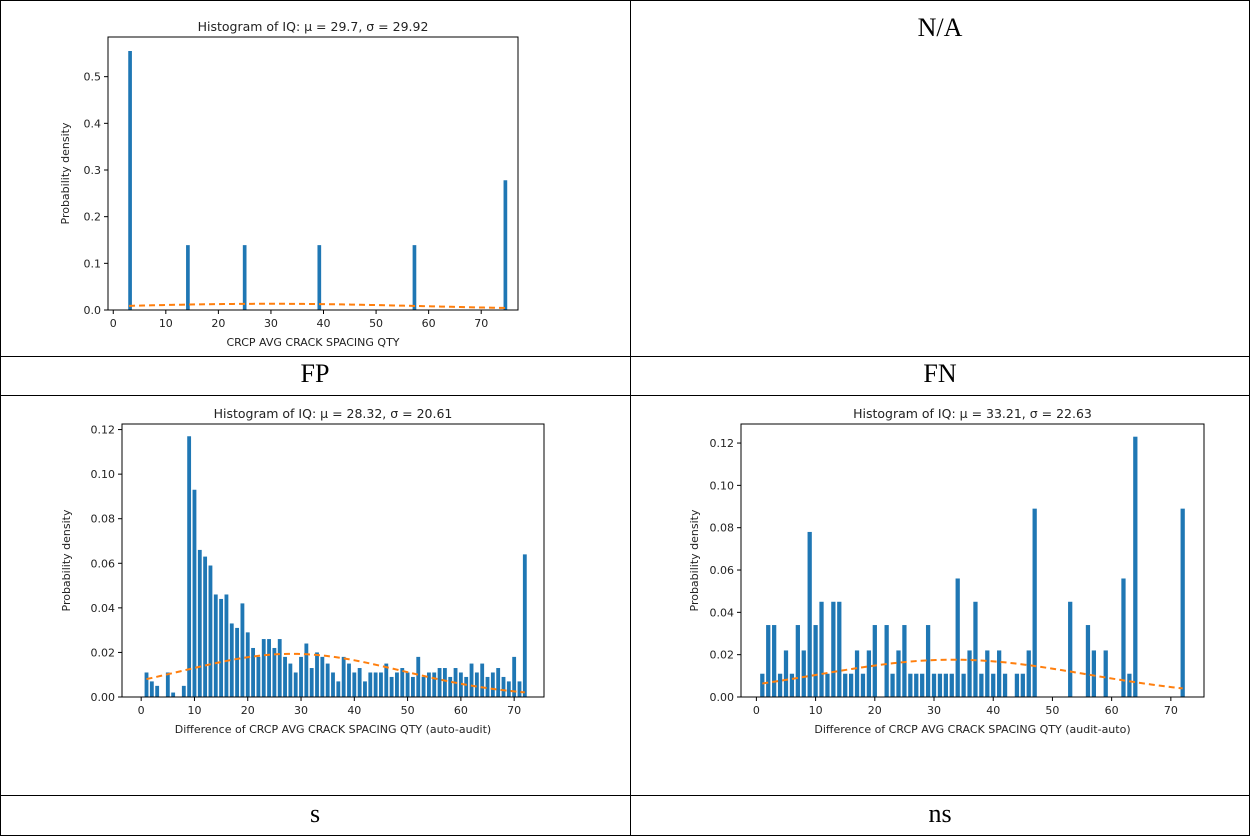 Image resolution: width=1250 pixels, height=836 pixels. What do you see at coordinates (972, 413) in the screenshot?
I see `chart-title: Histogram of IQ: μ = 33.21, σ = 22.63` at bounding box center [972, 413].